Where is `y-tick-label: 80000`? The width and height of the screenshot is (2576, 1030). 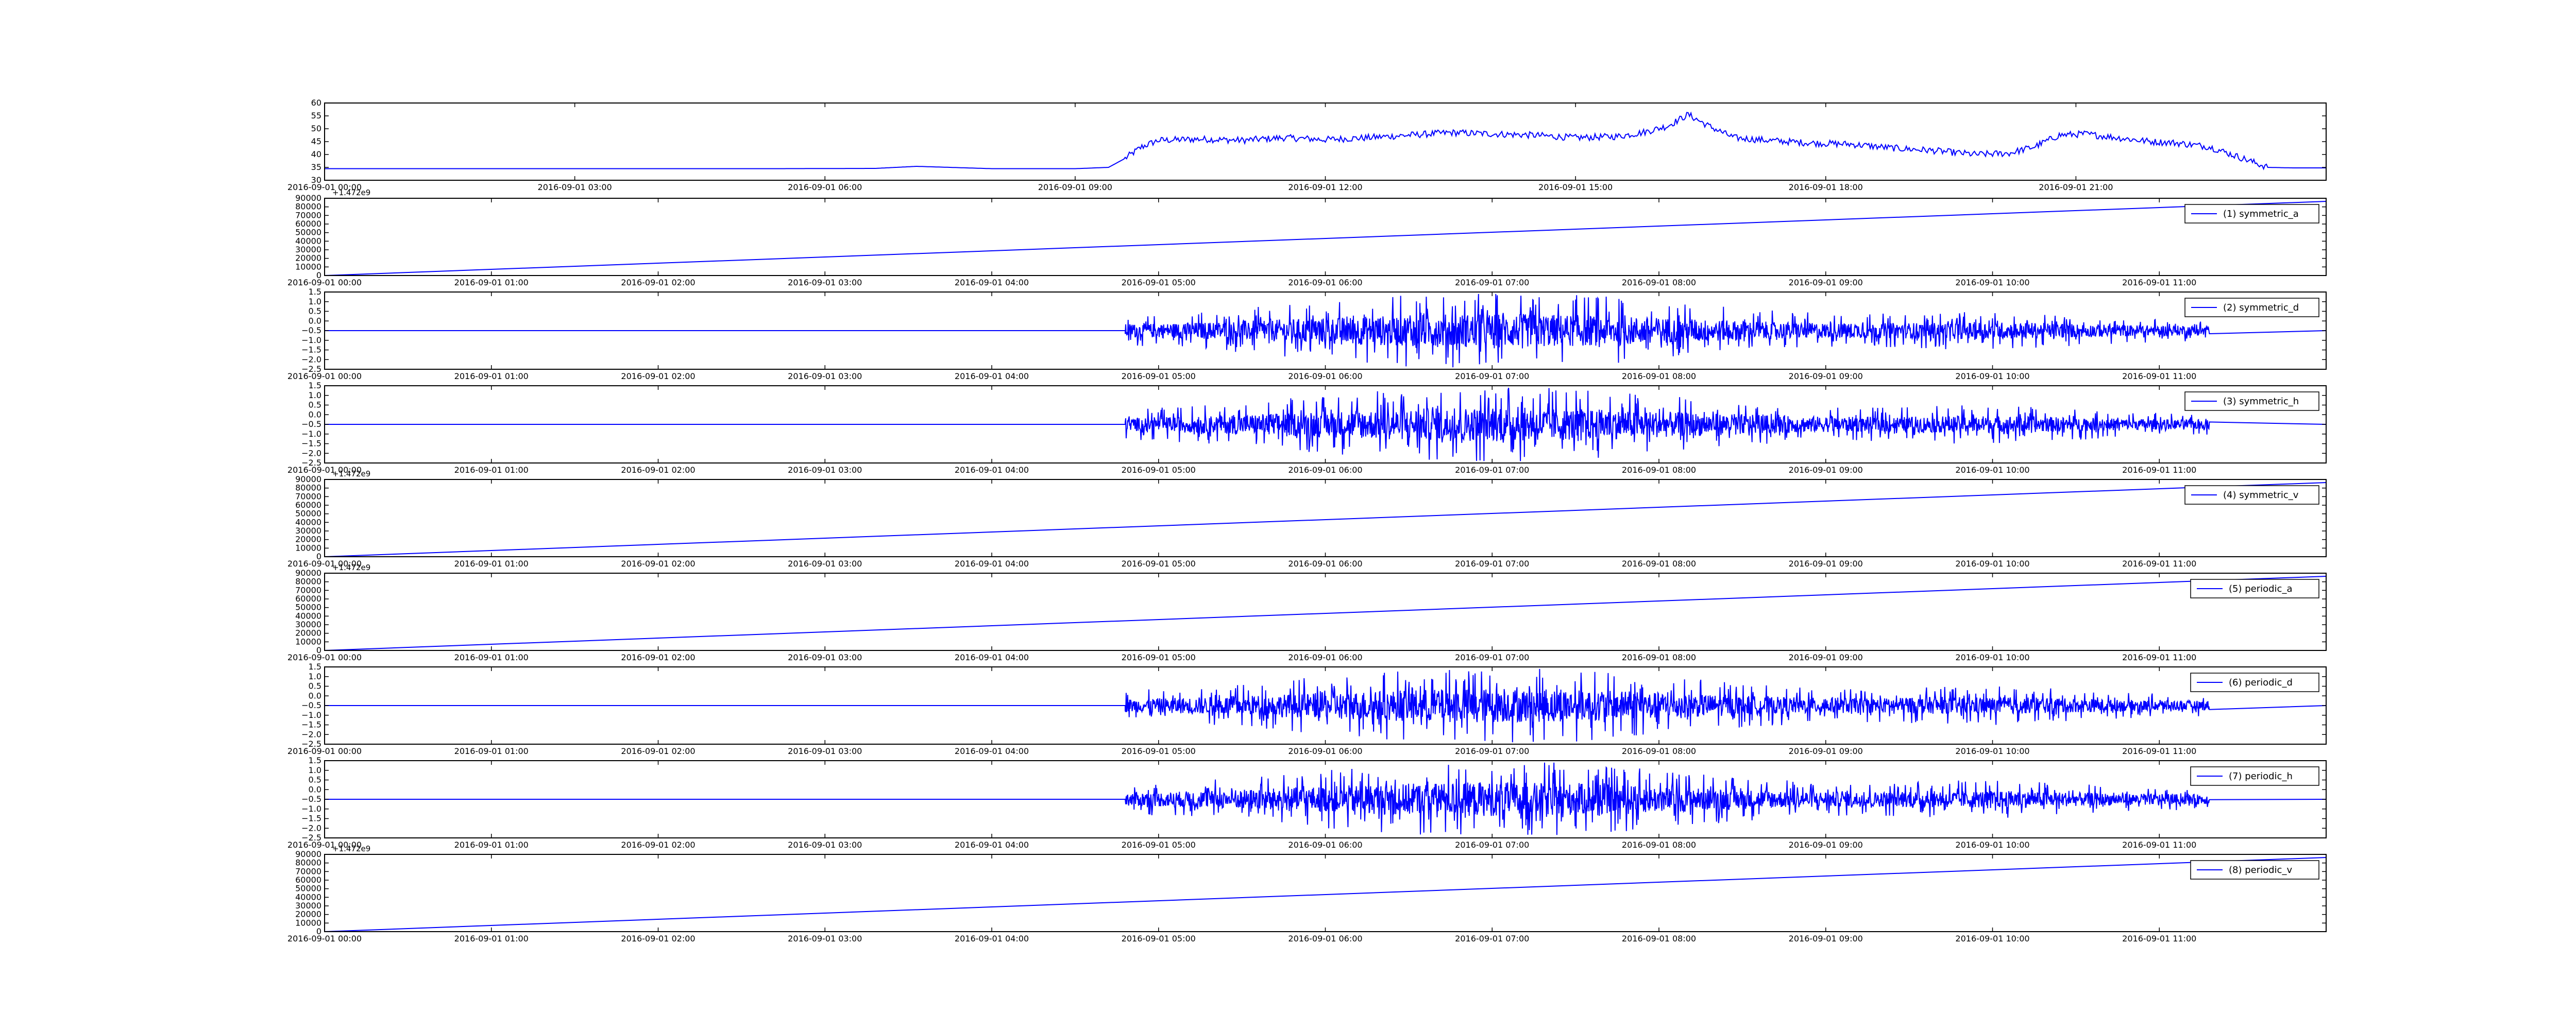 y-tick-label: 80000 is located at coordinates (308, 863).